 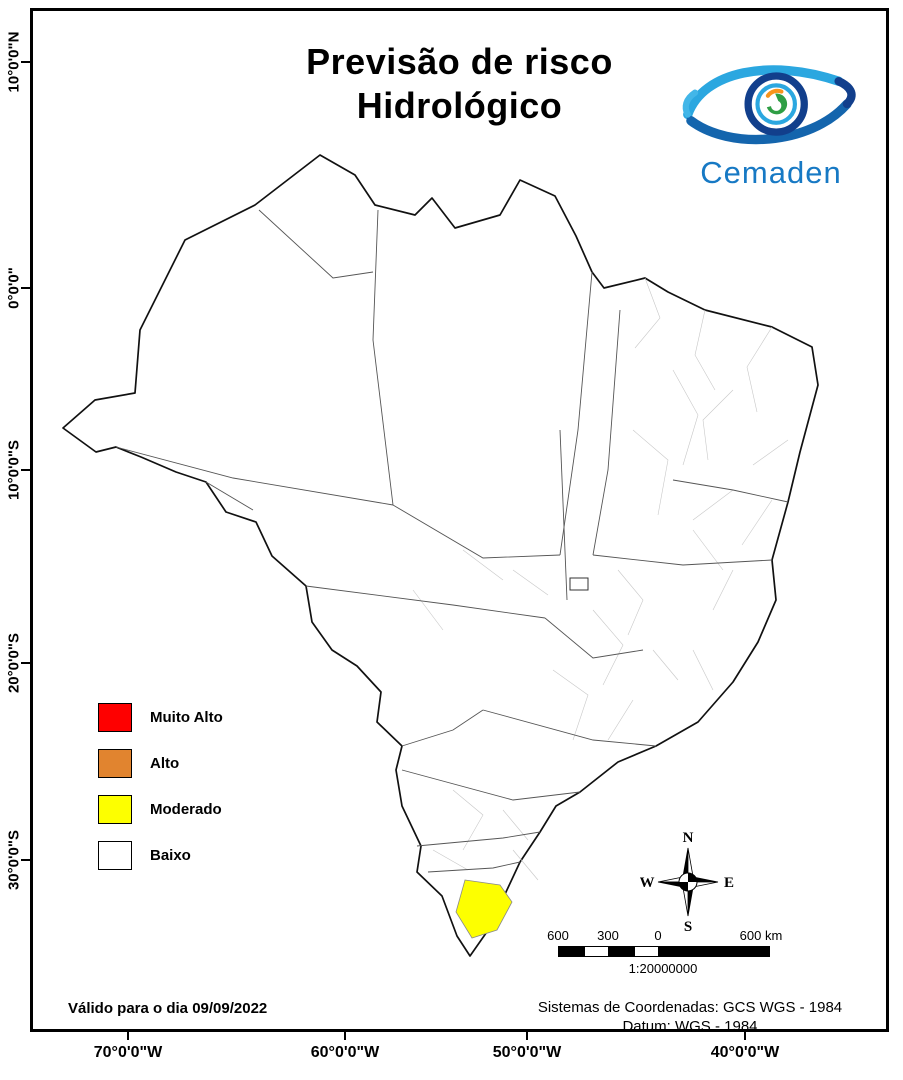 I want to click on latitude-label: 0°0'0", so click(x=14, y=288).